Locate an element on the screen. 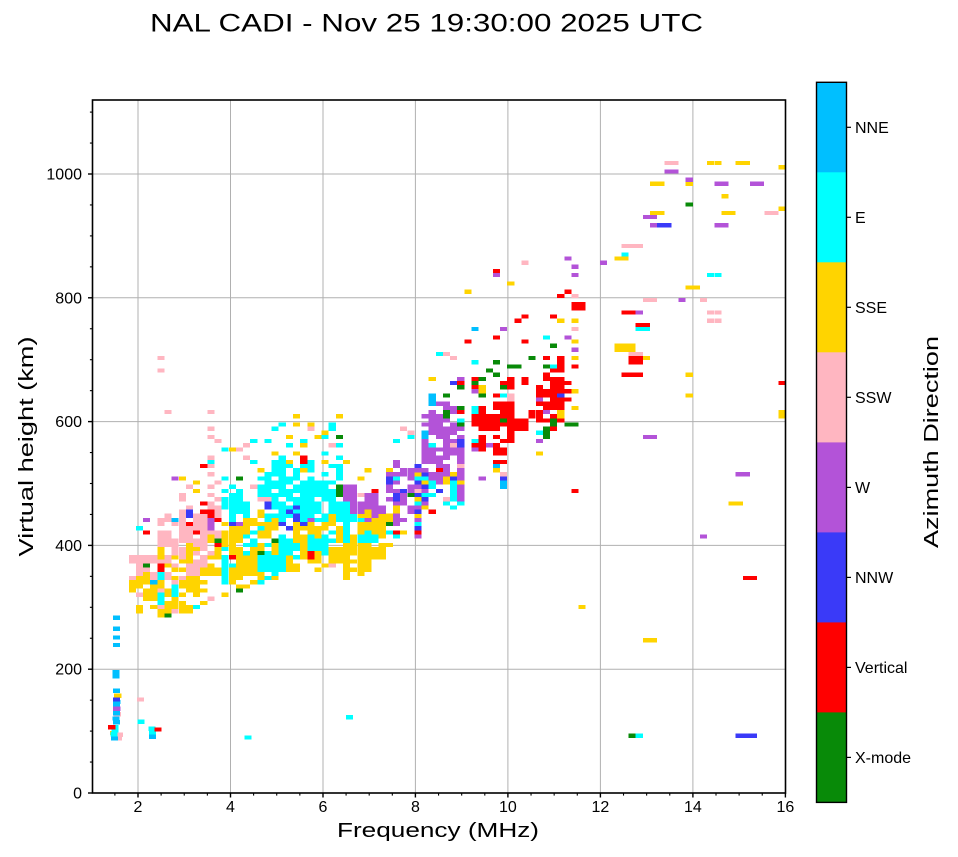  svg-text: Azimuth Direction is located at coordinates (932, 442).